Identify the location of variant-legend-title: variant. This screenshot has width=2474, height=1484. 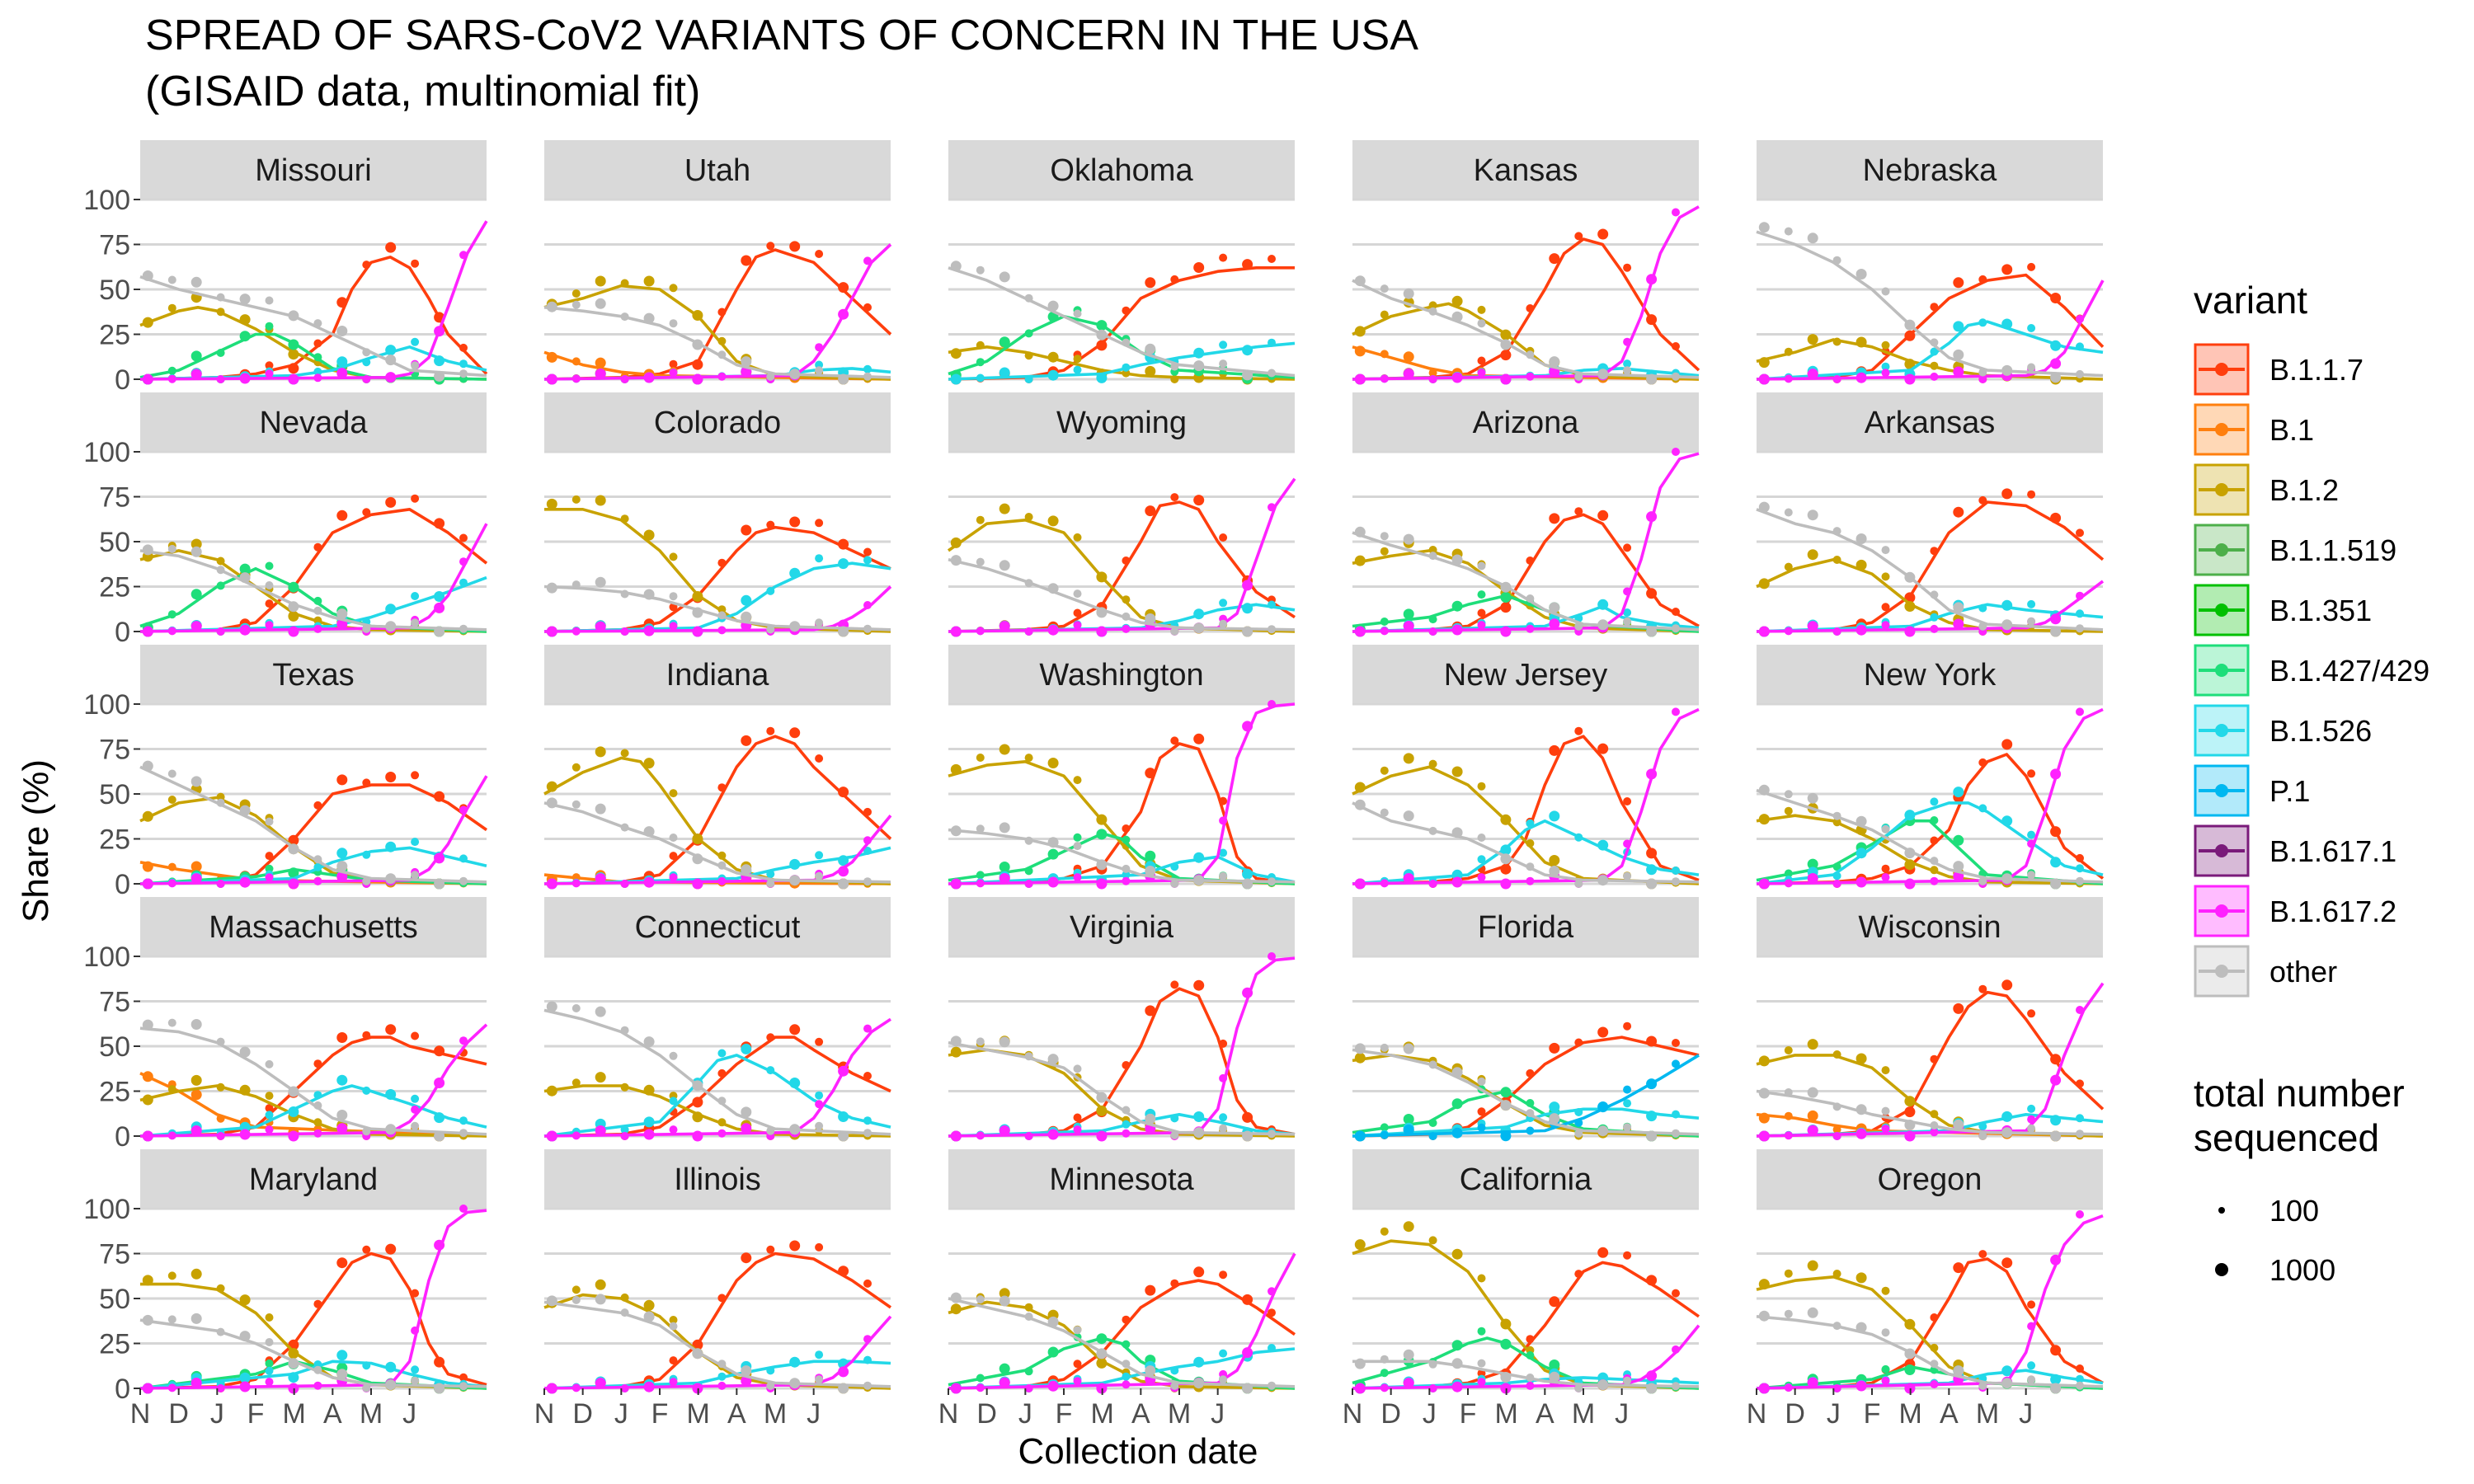
(2250, 300).